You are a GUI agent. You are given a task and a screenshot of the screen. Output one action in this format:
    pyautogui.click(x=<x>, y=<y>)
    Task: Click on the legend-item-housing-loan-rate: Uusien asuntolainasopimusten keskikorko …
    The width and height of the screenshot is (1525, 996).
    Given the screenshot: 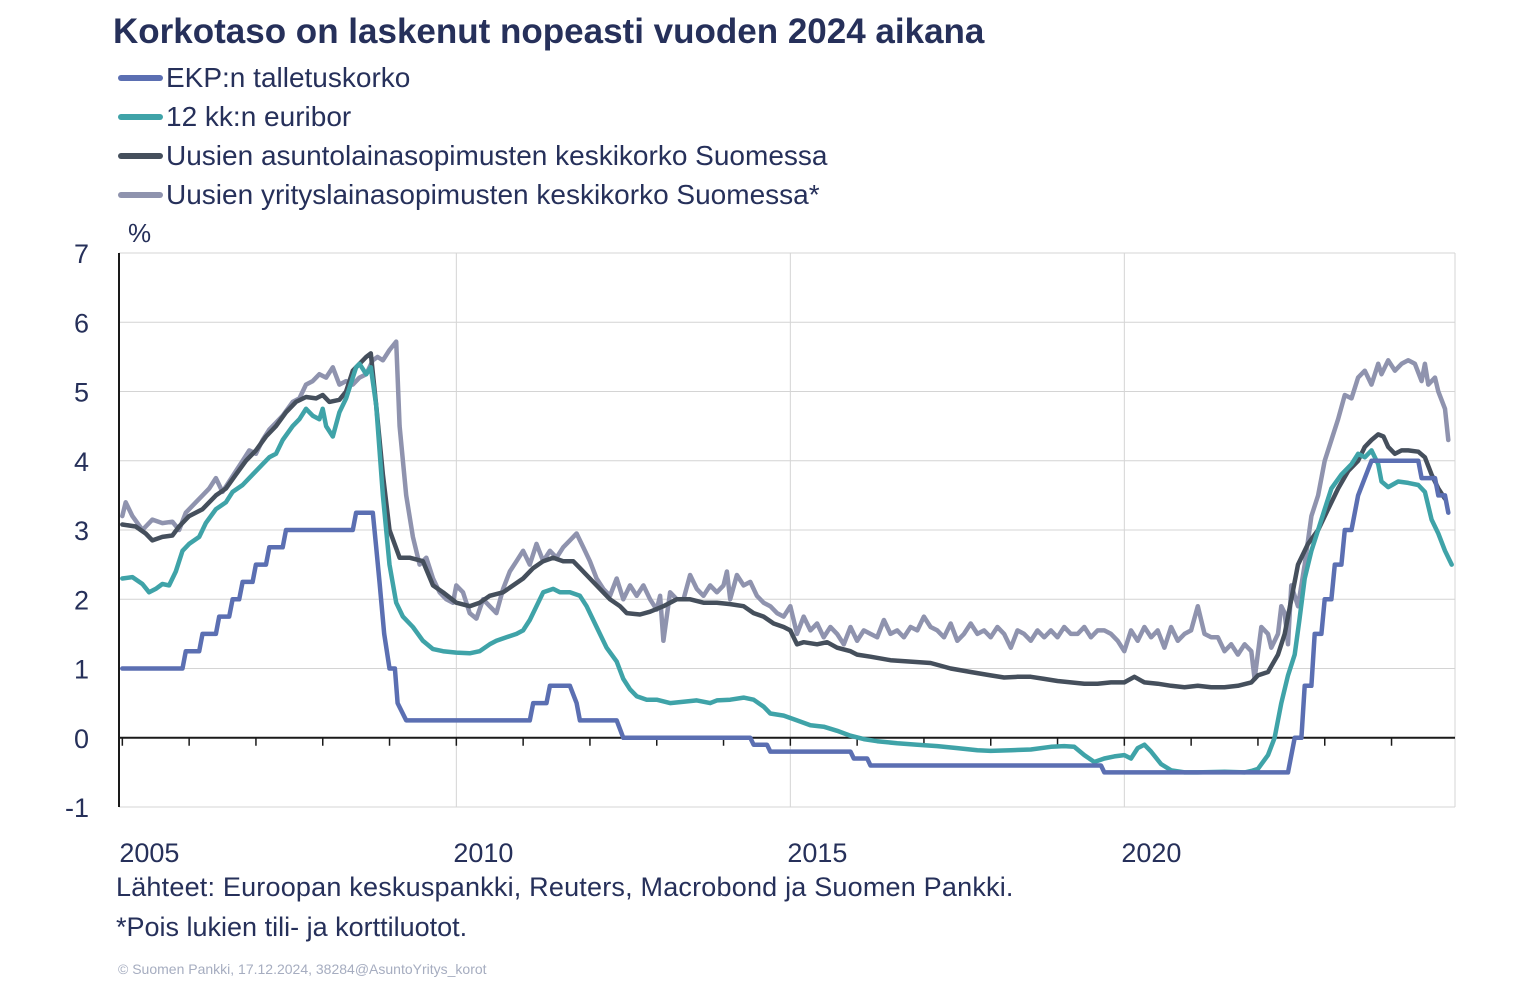 What is the action you would take?
    pyautogui.click(x=472, y=155)
    